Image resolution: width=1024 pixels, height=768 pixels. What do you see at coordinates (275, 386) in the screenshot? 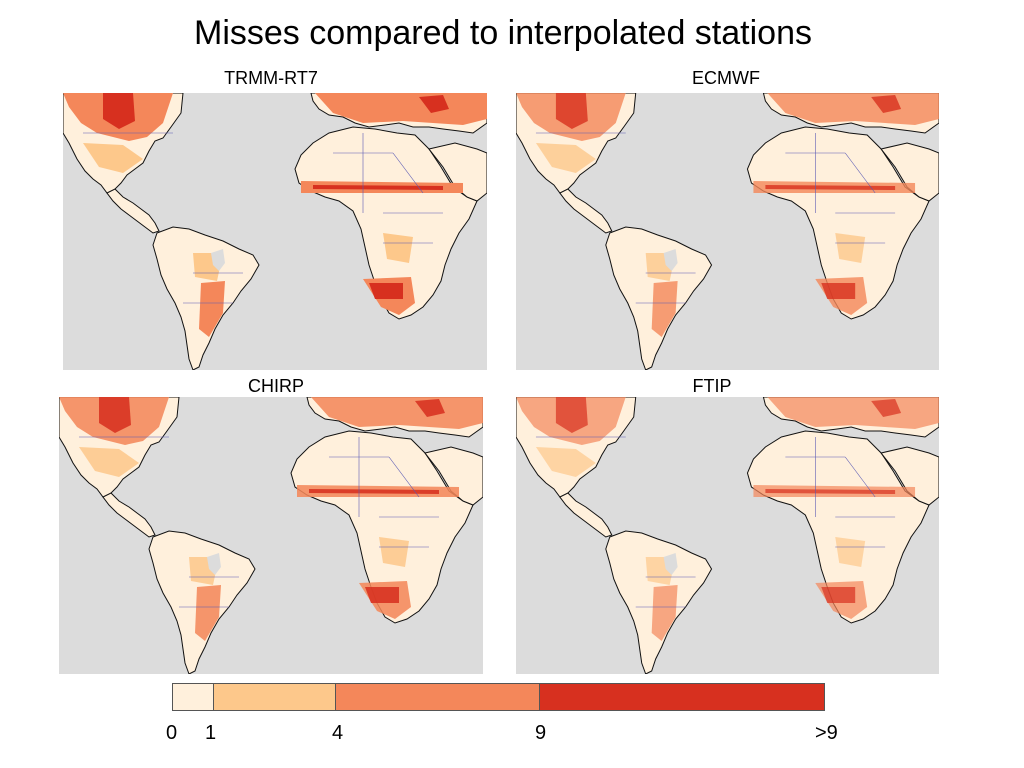
I see `panel-label-chirp: CHIRP` at bounding box center [275, 386].